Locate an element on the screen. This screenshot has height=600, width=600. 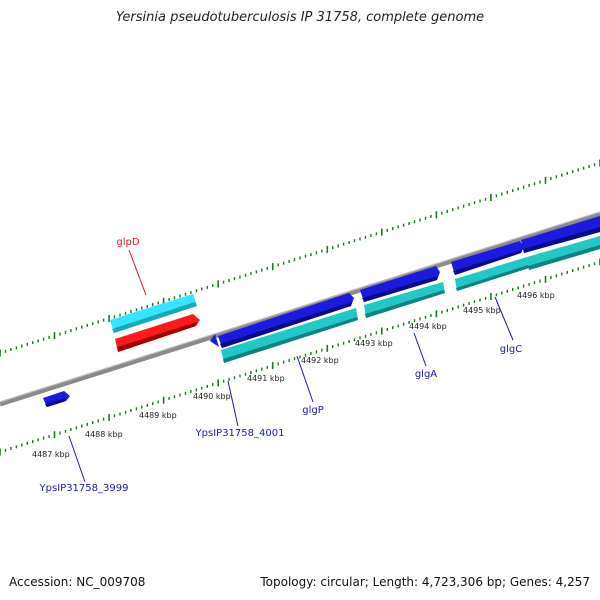
forward-rna-track is located at coordinates (410, 299).